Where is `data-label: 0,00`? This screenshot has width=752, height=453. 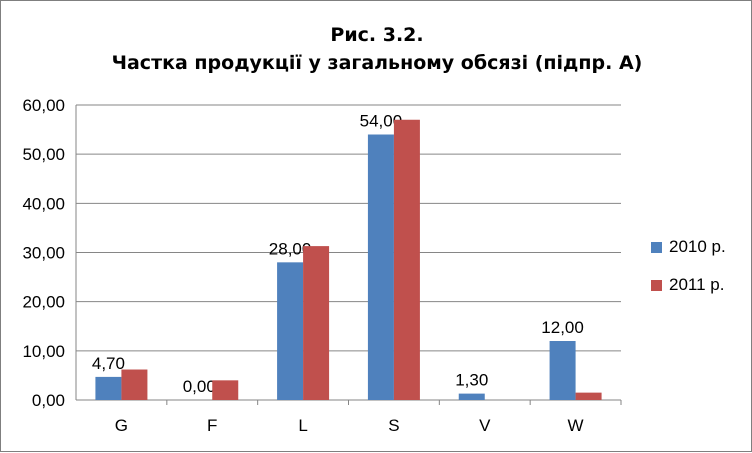 data-label: 0,00 is located at coordinates (199, 386).